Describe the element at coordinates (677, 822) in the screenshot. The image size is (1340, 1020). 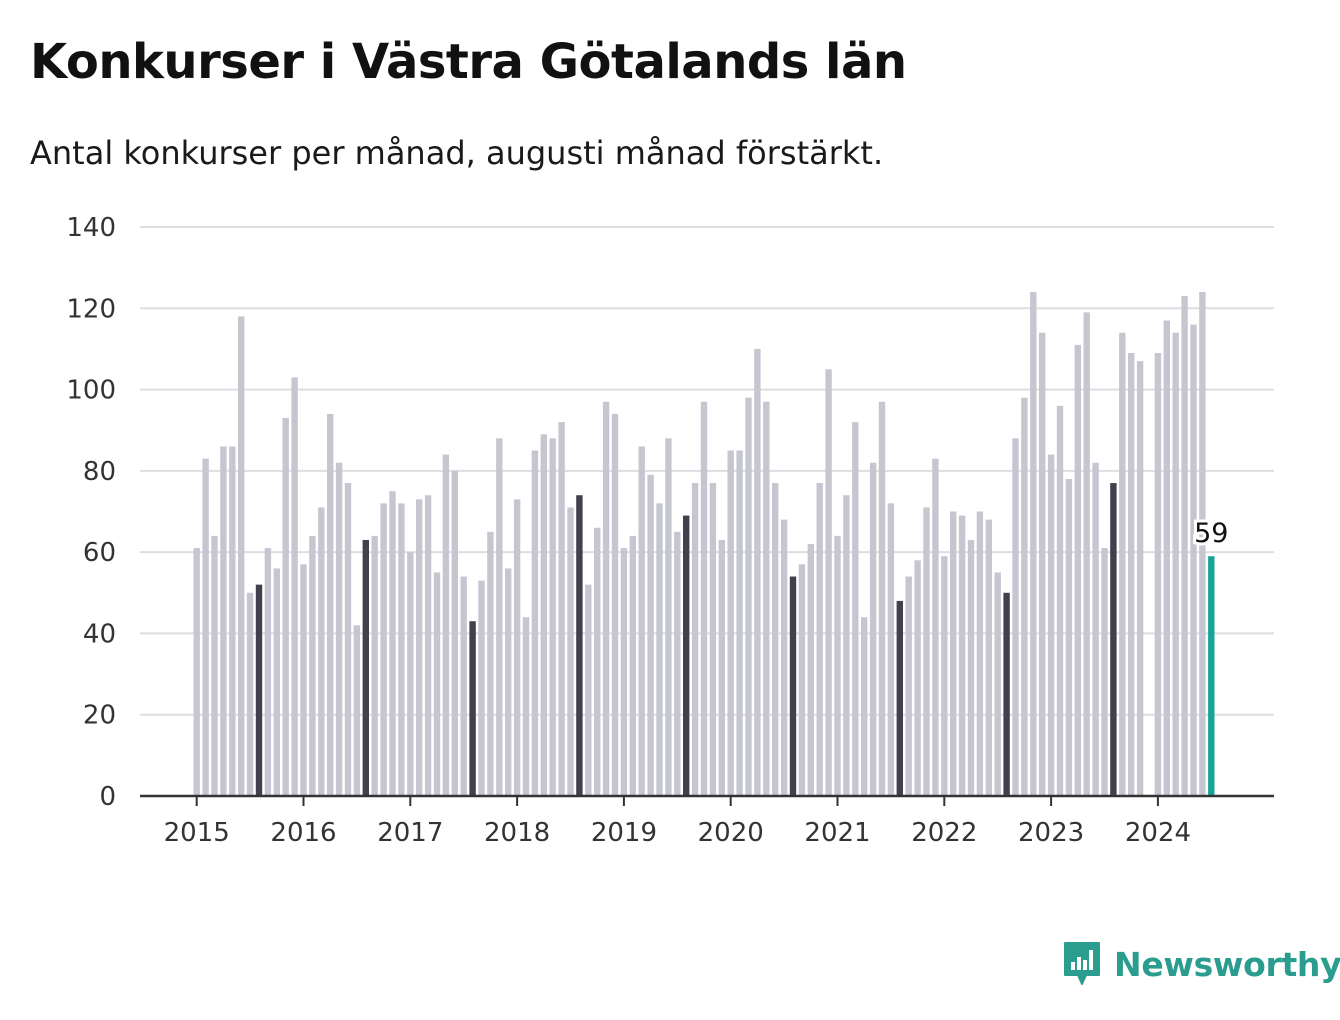
I see `x-axis-ticks: 2015 2016 2017 2018 2019 2020 2021 2022 2023 2024` at that location.